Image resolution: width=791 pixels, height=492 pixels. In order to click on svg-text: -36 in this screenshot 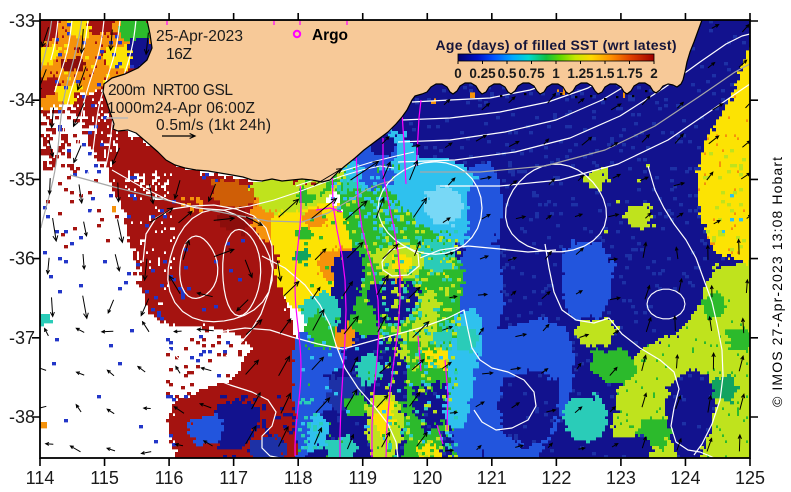, I will do `click(22, 259)`.